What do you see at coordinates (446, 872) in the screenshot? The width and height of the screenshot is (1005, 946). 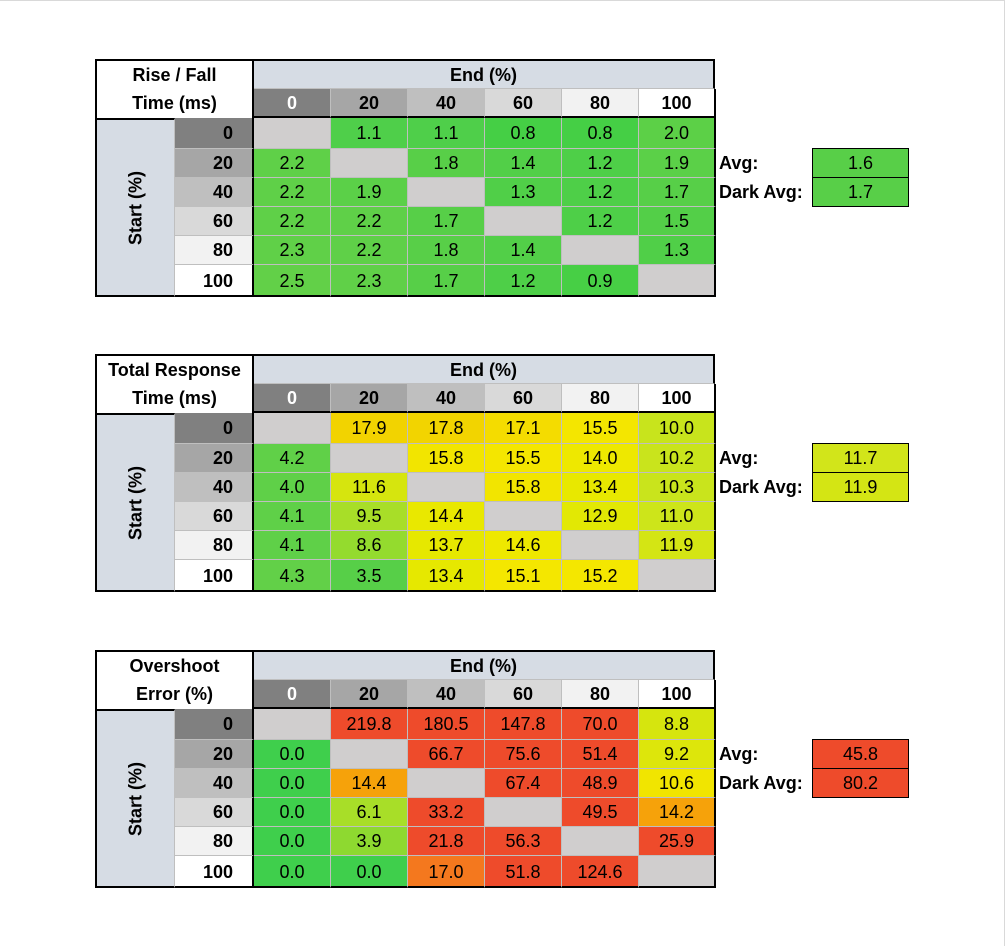 I see `heatmap-cell: 17.0` at bounding box center [446, 872].